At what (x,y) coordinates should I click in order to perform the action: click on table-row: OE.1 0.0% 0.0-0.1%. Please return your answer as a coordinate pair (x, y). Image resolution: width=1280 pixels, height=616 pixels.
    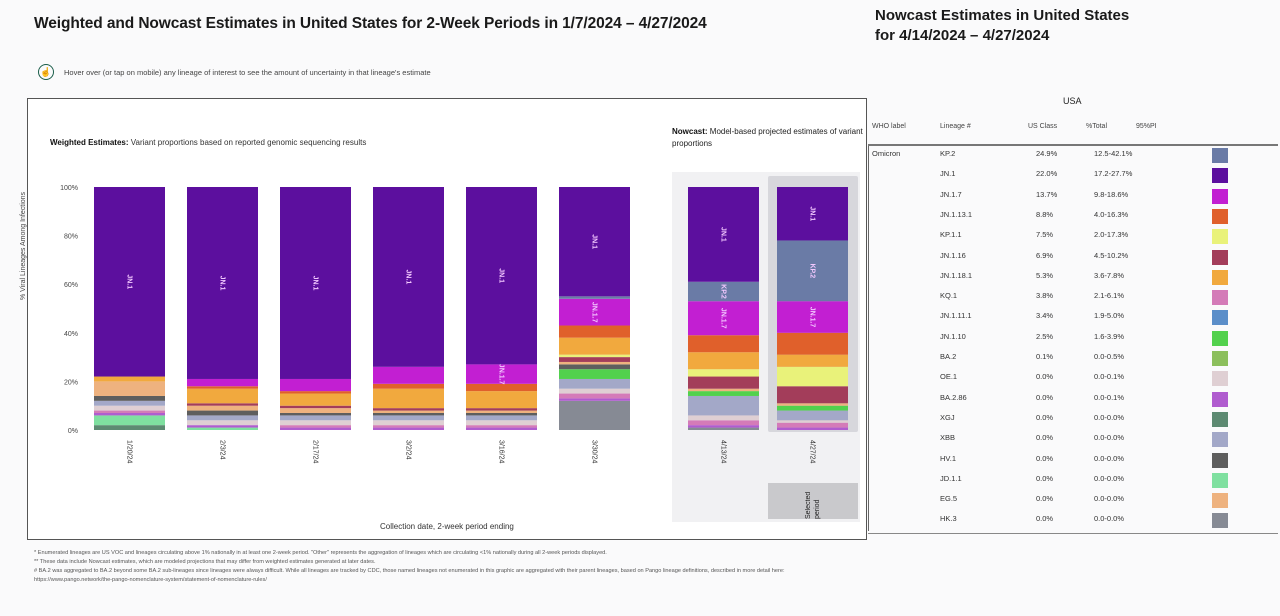
    Looking at the image, I should click on (1073, 378).